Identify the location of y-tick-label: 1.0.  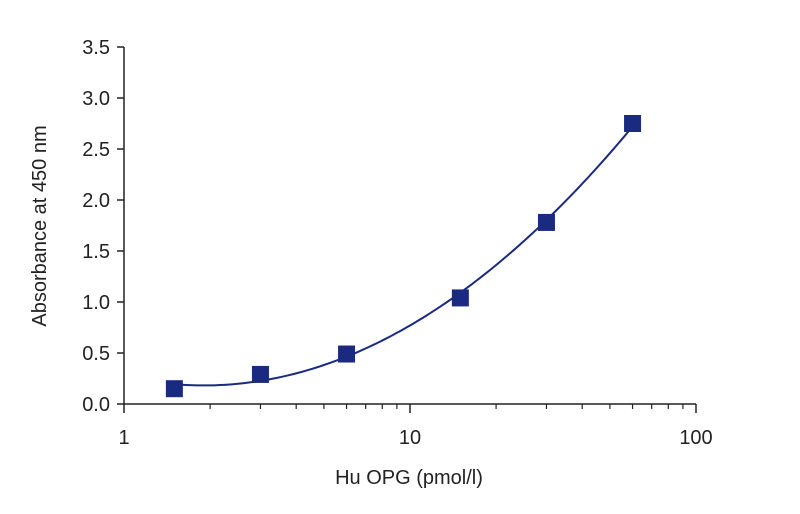
(96, 303).